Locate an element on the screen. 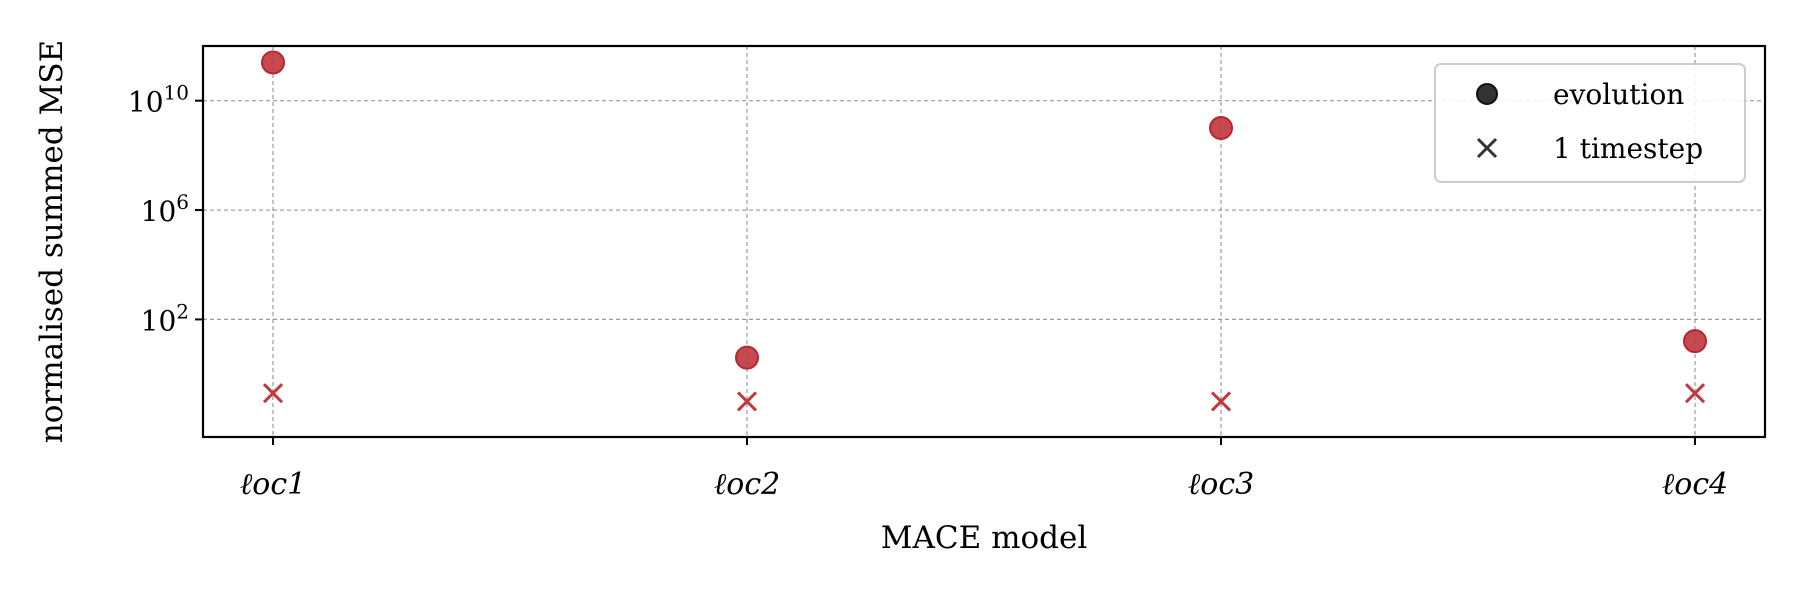 The height and width of the screenshot is (600, 1800). y-tick-label: 10² is located at coordinates (165, 318).